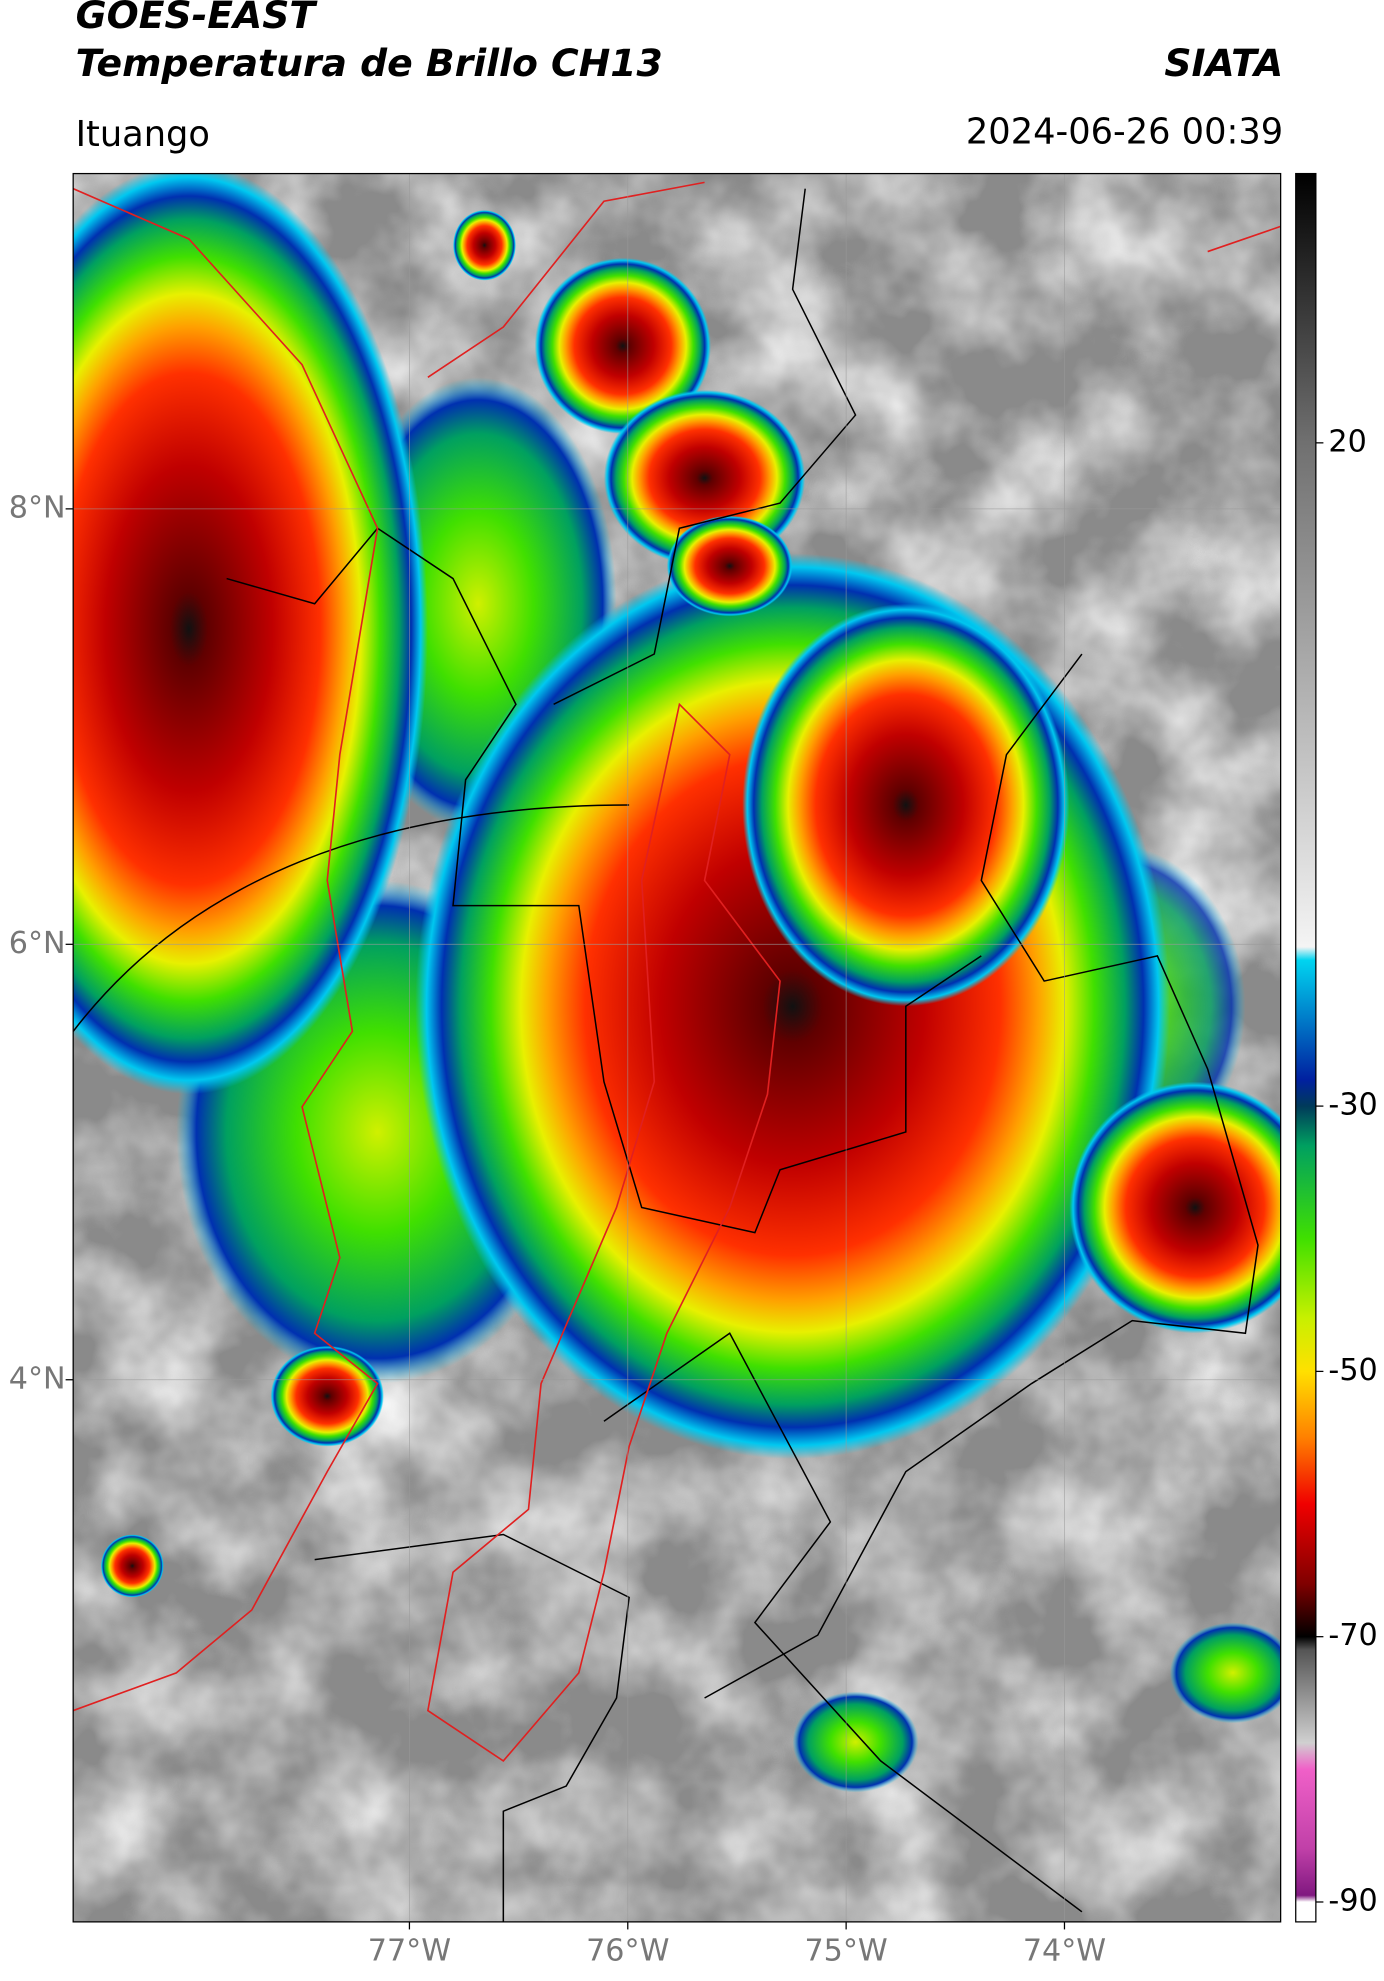 This screenshot has width=1384, height=1981. What do you see at coordinates (1352, 1105) in the screenshot?
I see `colorbar-label: -30` at bounding box center [1352, 1105].